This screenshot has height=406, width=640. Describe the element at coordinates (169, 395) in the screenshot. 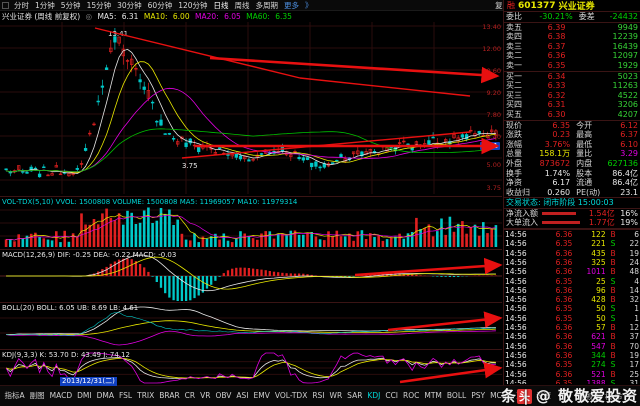

I see `indicator-tab-brar: BRAR` at that location.